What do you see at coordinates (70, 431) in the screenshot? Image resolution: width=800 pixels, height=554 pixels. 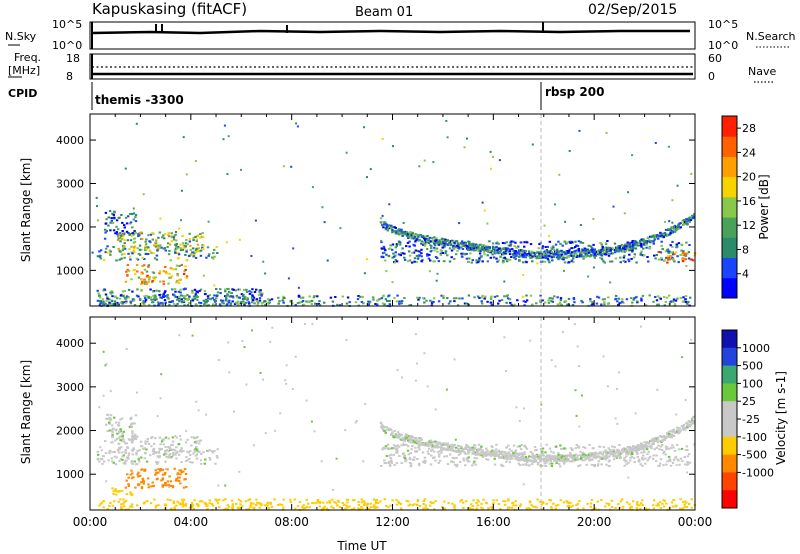 I see `ytick-label: 2000` at bounding box center [70, 431].